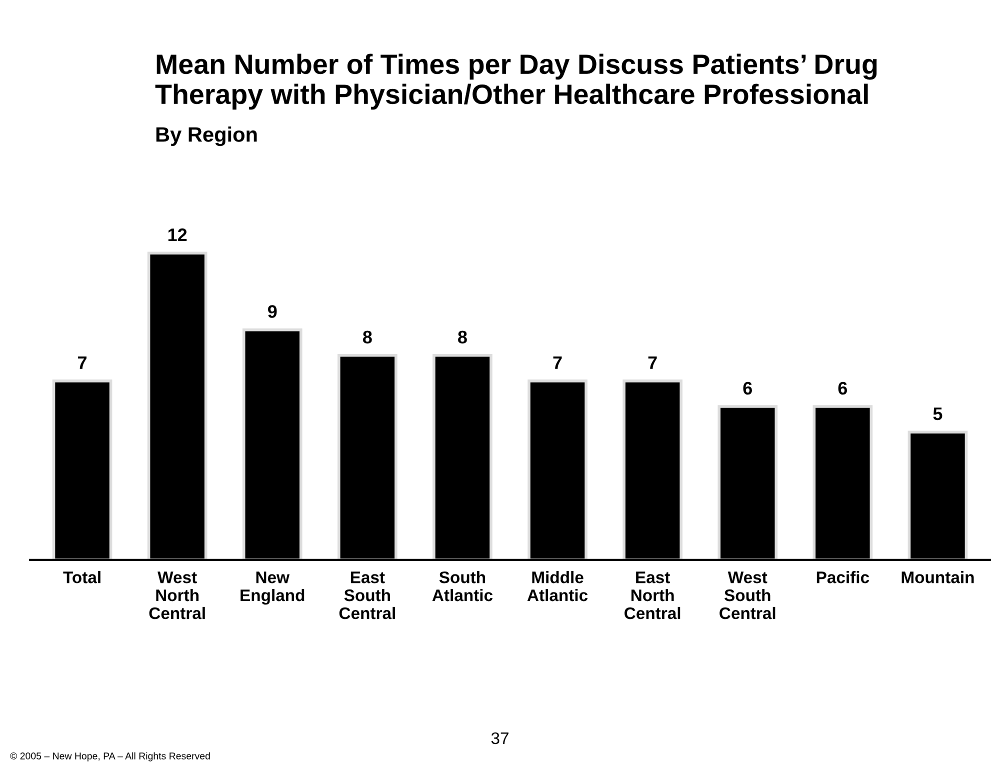 This screenshot has width=1000, height=767. I want to click on x-tick-label: South Atlantic, so click(462, 586).